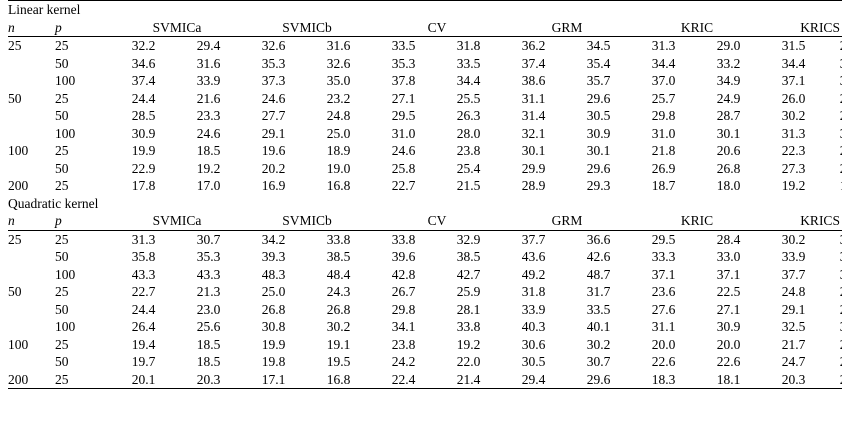  Describe the element at coordinates (793, 361) in the screenshot. I see `cell-value: 24.7` at that location.